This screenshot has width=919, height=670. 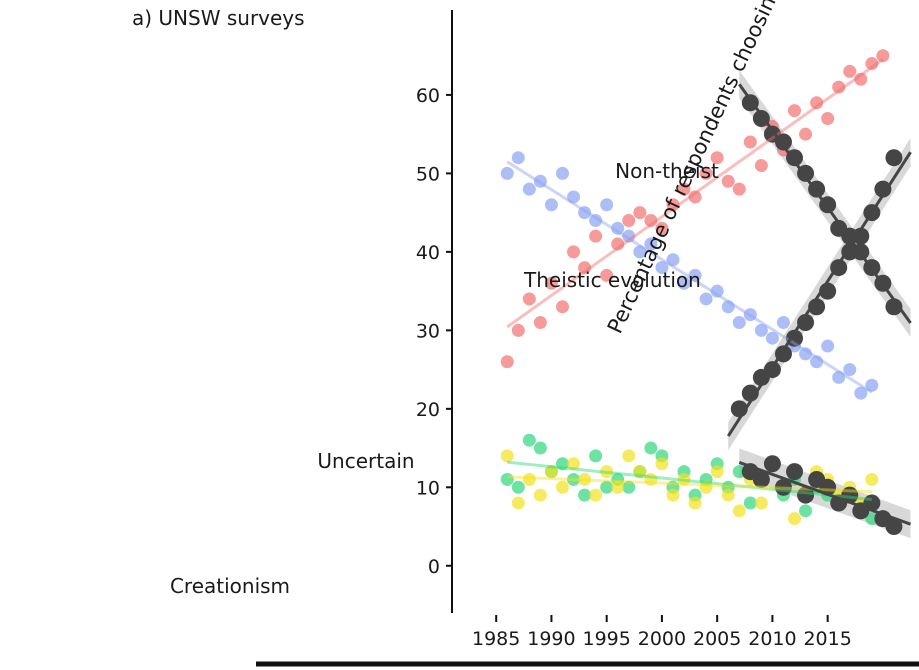 What do you see at coordinates (827, 639) in the screenshot?
I see `x-tick-label: 2015` at bounding box center [827, 639].